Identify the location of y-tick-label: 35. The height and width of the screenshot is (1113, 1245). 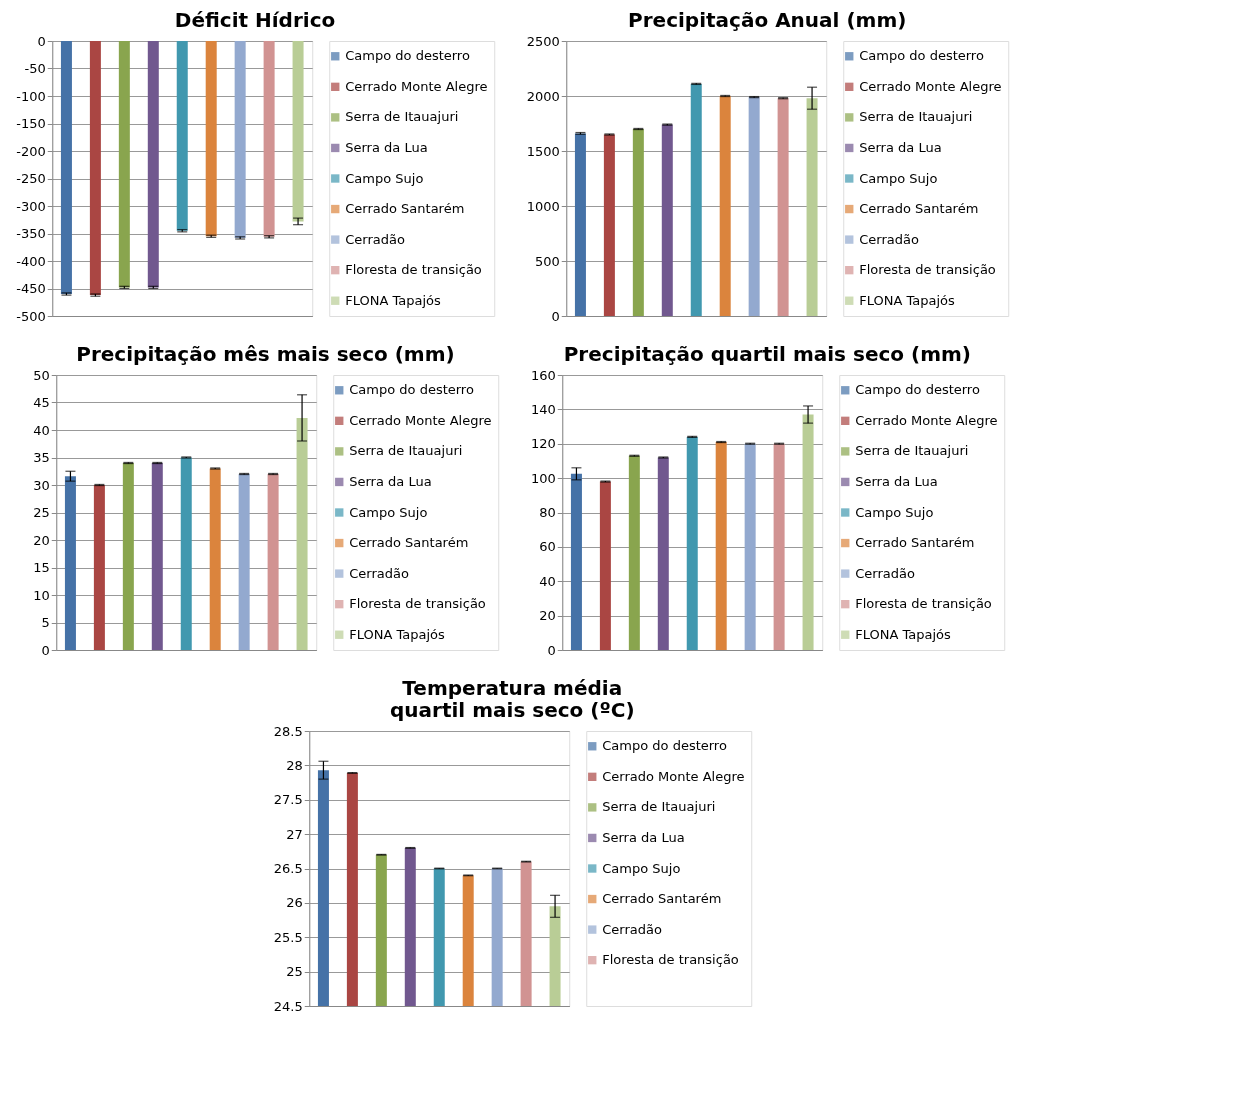
(41, 457).